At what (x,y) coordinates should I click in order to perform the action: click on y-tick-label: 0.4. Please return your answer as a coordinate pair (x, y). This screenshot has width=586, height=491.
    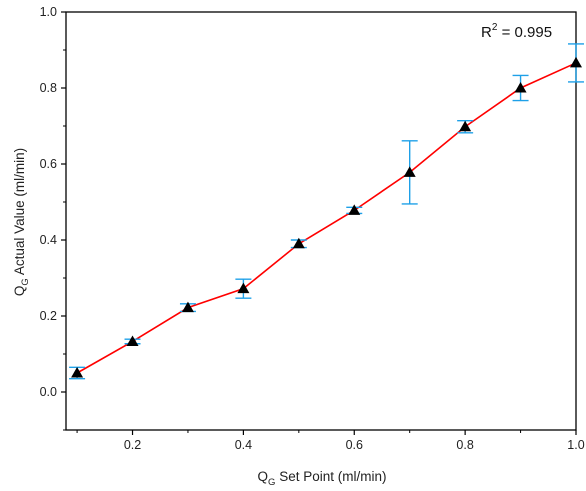
    Looking at the image, I should click on (48, 240).